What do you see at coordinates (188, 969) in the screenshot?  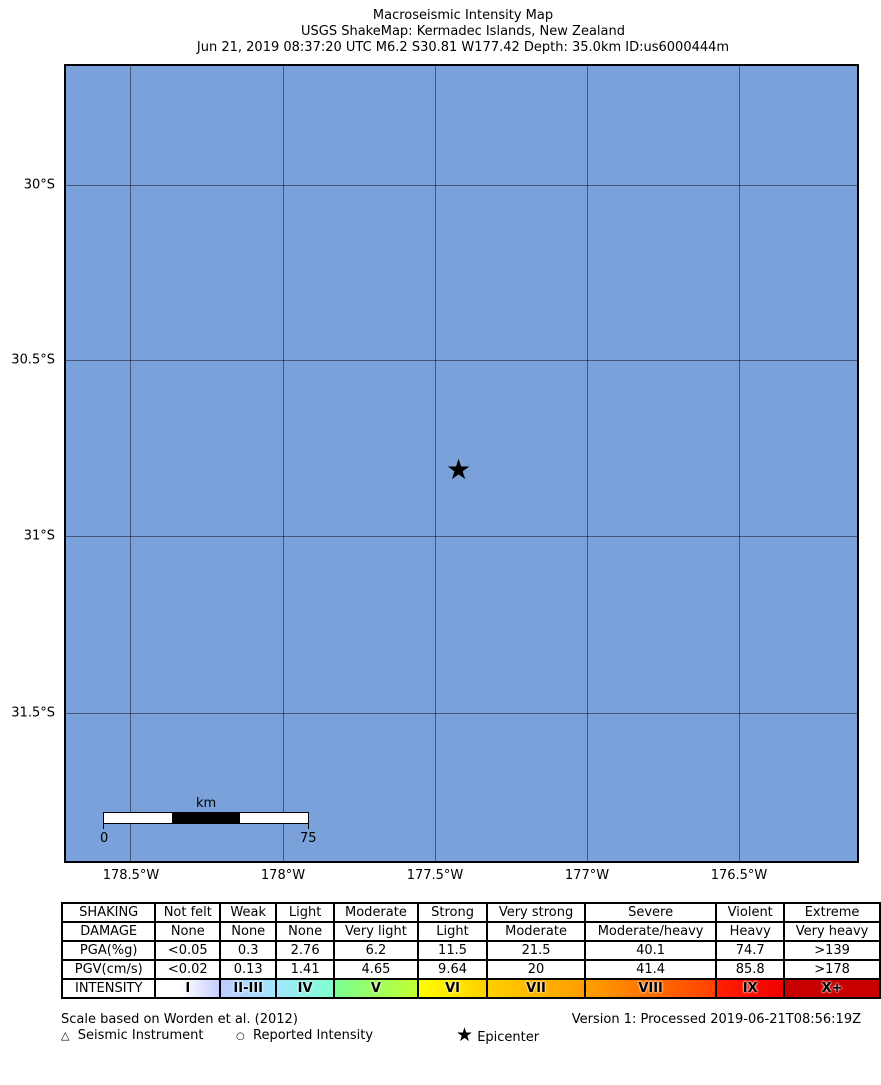 I see `legend-cell: <0.02` at bounding box center [188, 969].